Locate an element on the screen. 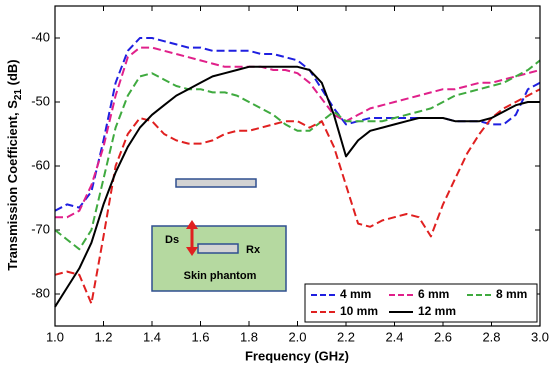  annotation: Rx is located at coordinates (253, 250).